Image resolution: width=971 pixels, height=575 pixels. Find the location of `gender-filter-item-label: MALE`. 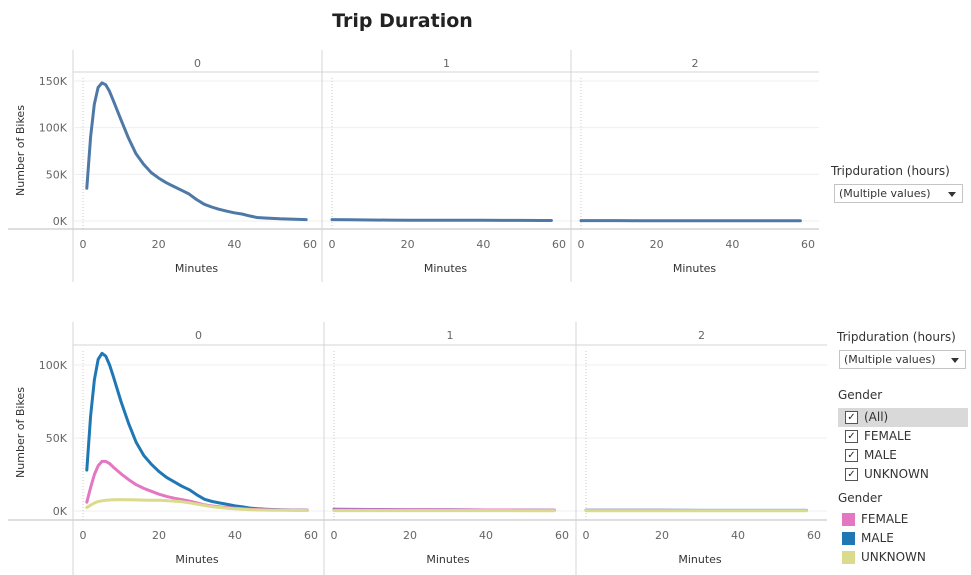

gender-filter-item-label: MALE is located at coordinates (880, 455).